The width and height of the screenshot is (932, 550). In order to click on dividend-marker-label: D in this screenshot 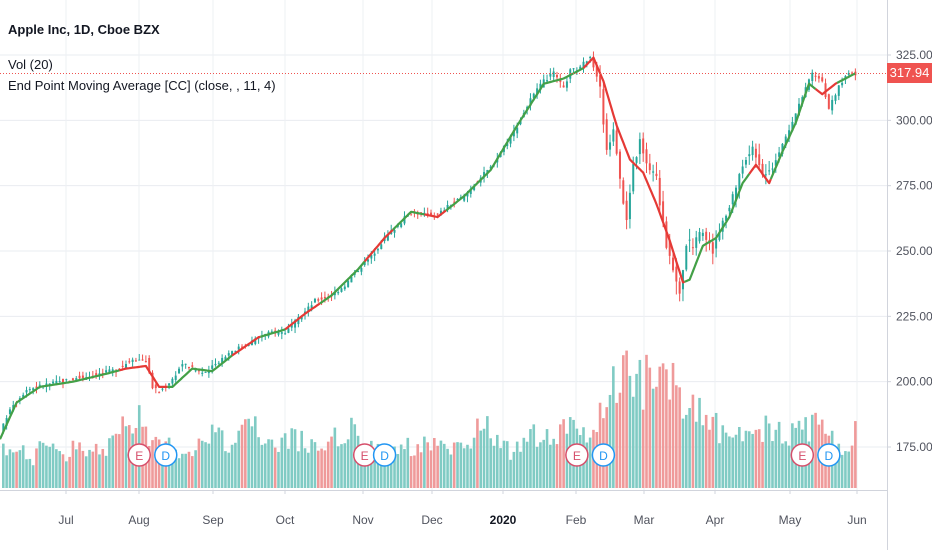, I will do `click(384, 456)`.